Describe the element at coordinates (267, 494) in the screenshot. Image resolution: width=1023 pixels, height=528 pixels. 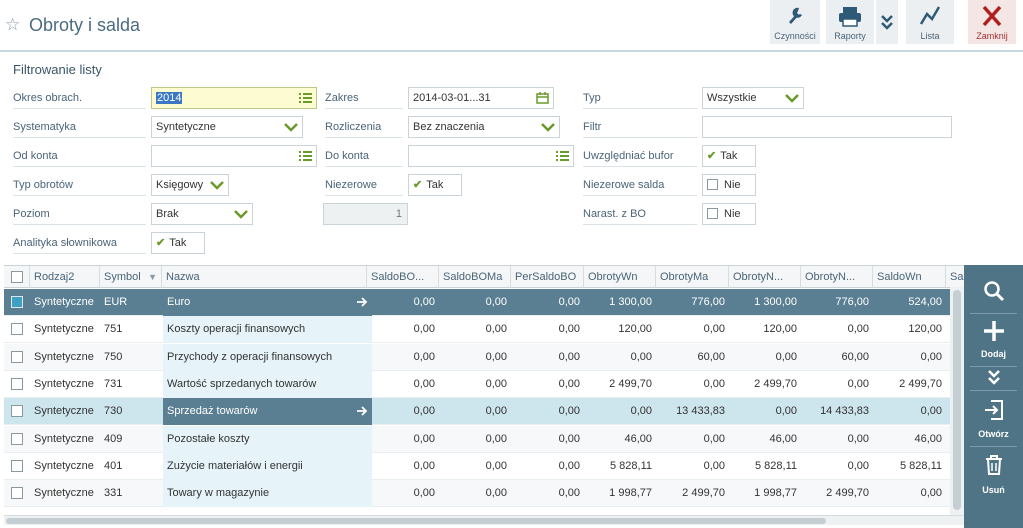
I see `nazwa-cell: Towary w magazynie` at that location.